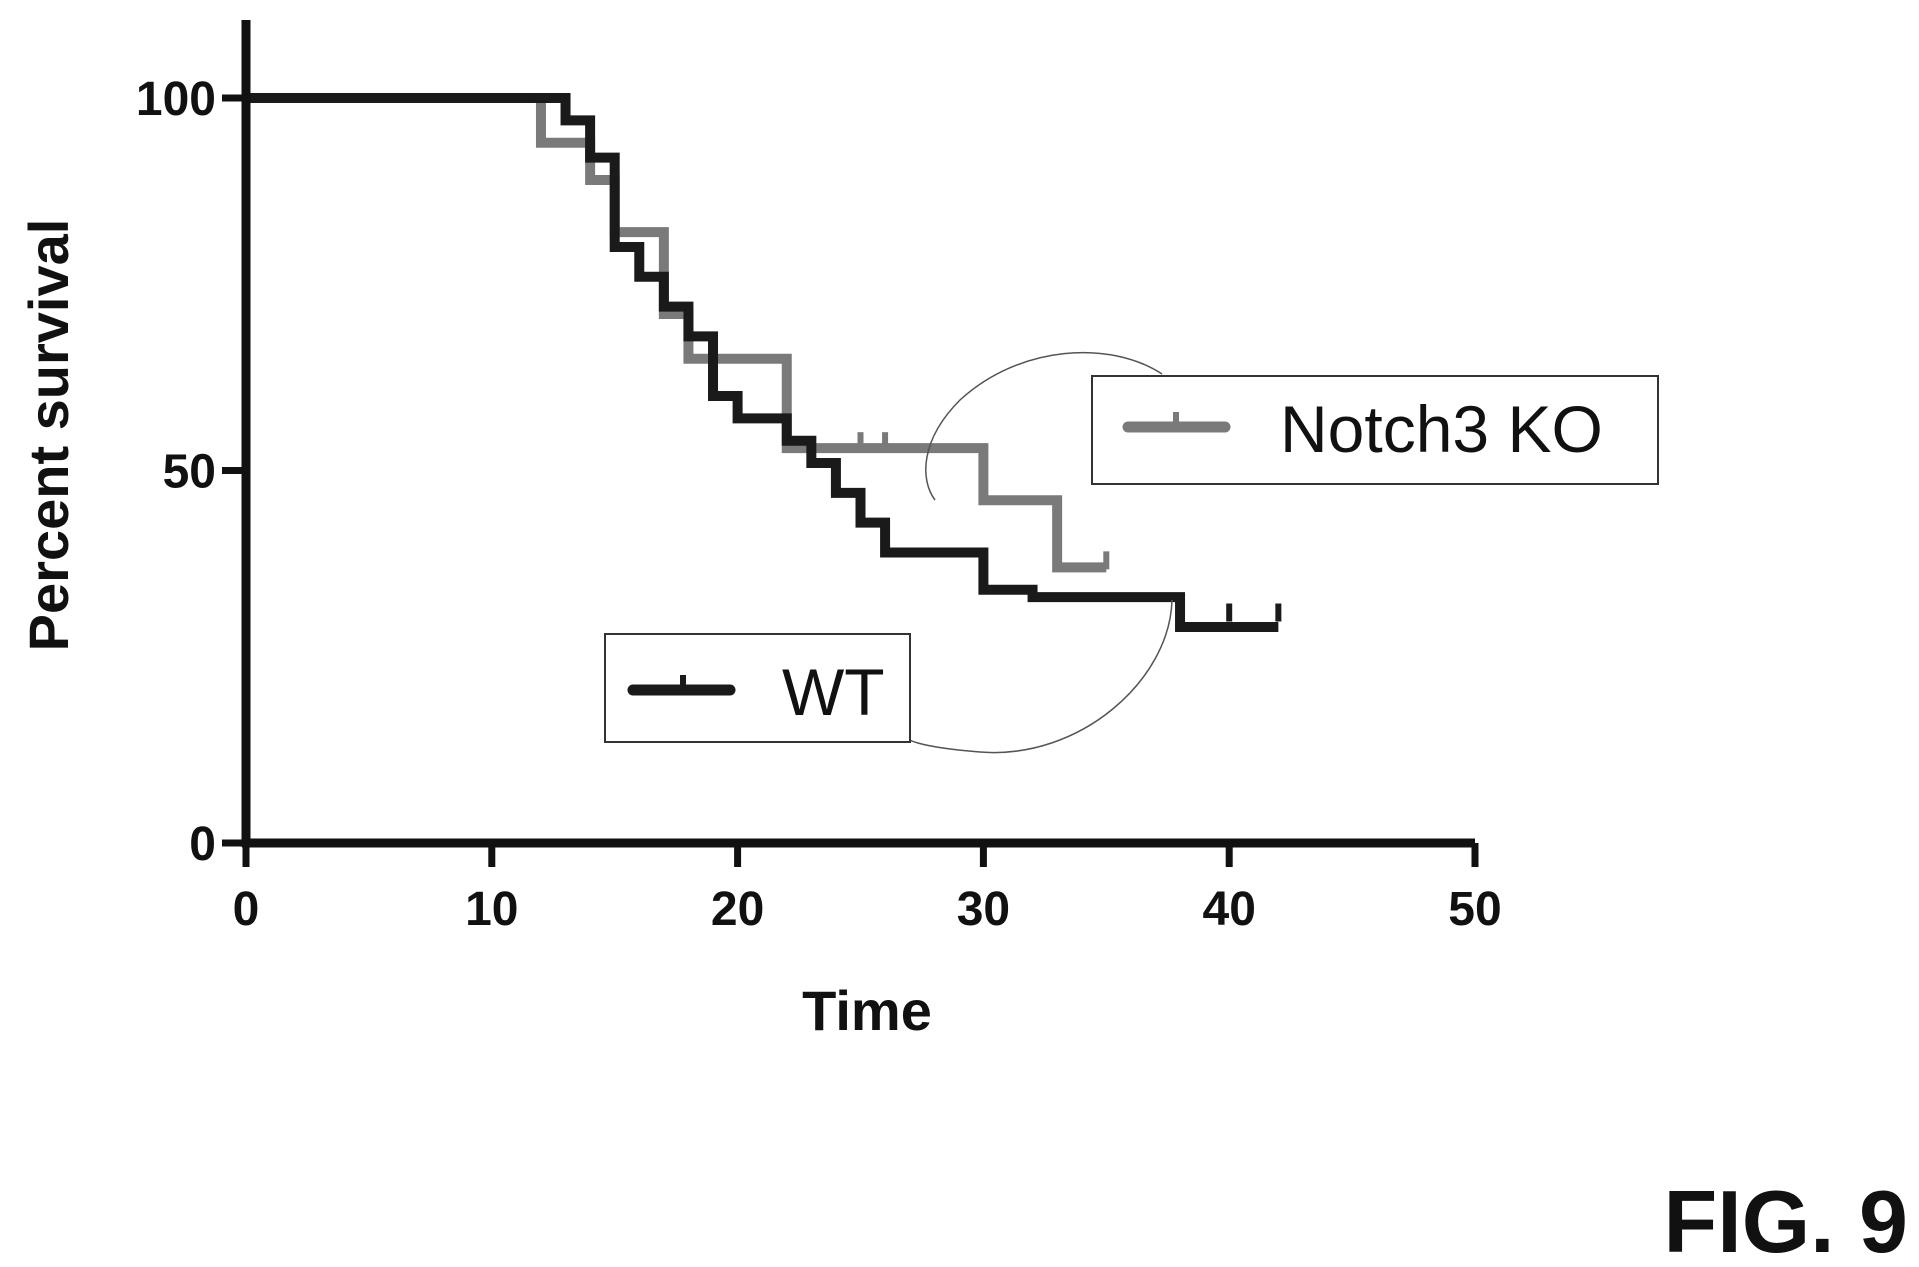  I want to click on annotation-ellipse, so click(1038, 552).